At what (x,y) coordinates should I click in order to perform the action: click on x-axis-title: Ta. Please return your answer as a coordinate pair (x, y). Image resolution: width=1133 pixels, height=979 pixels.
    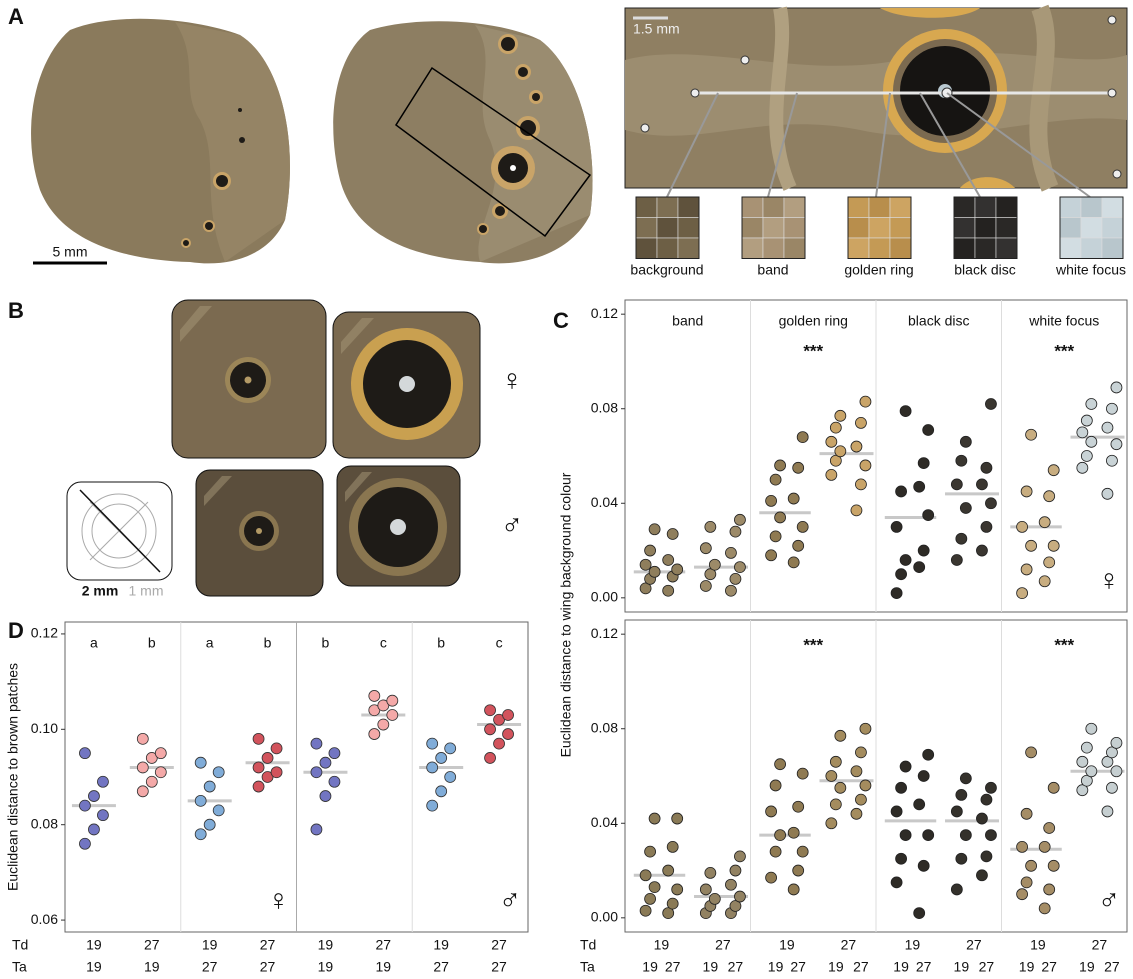
    Looking at the image, I should click on (19, 967).